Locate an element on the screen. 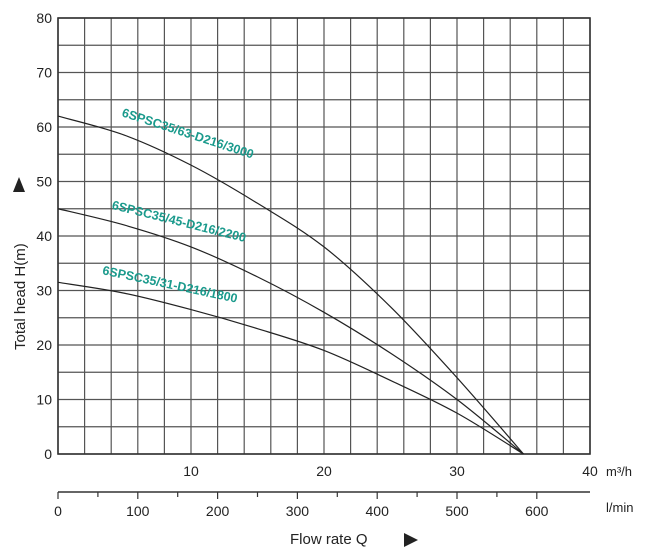 Image resolution: width=669 pixels, height=550 pixels. y-tick-label: 80 is located at coordinates (44, 18).